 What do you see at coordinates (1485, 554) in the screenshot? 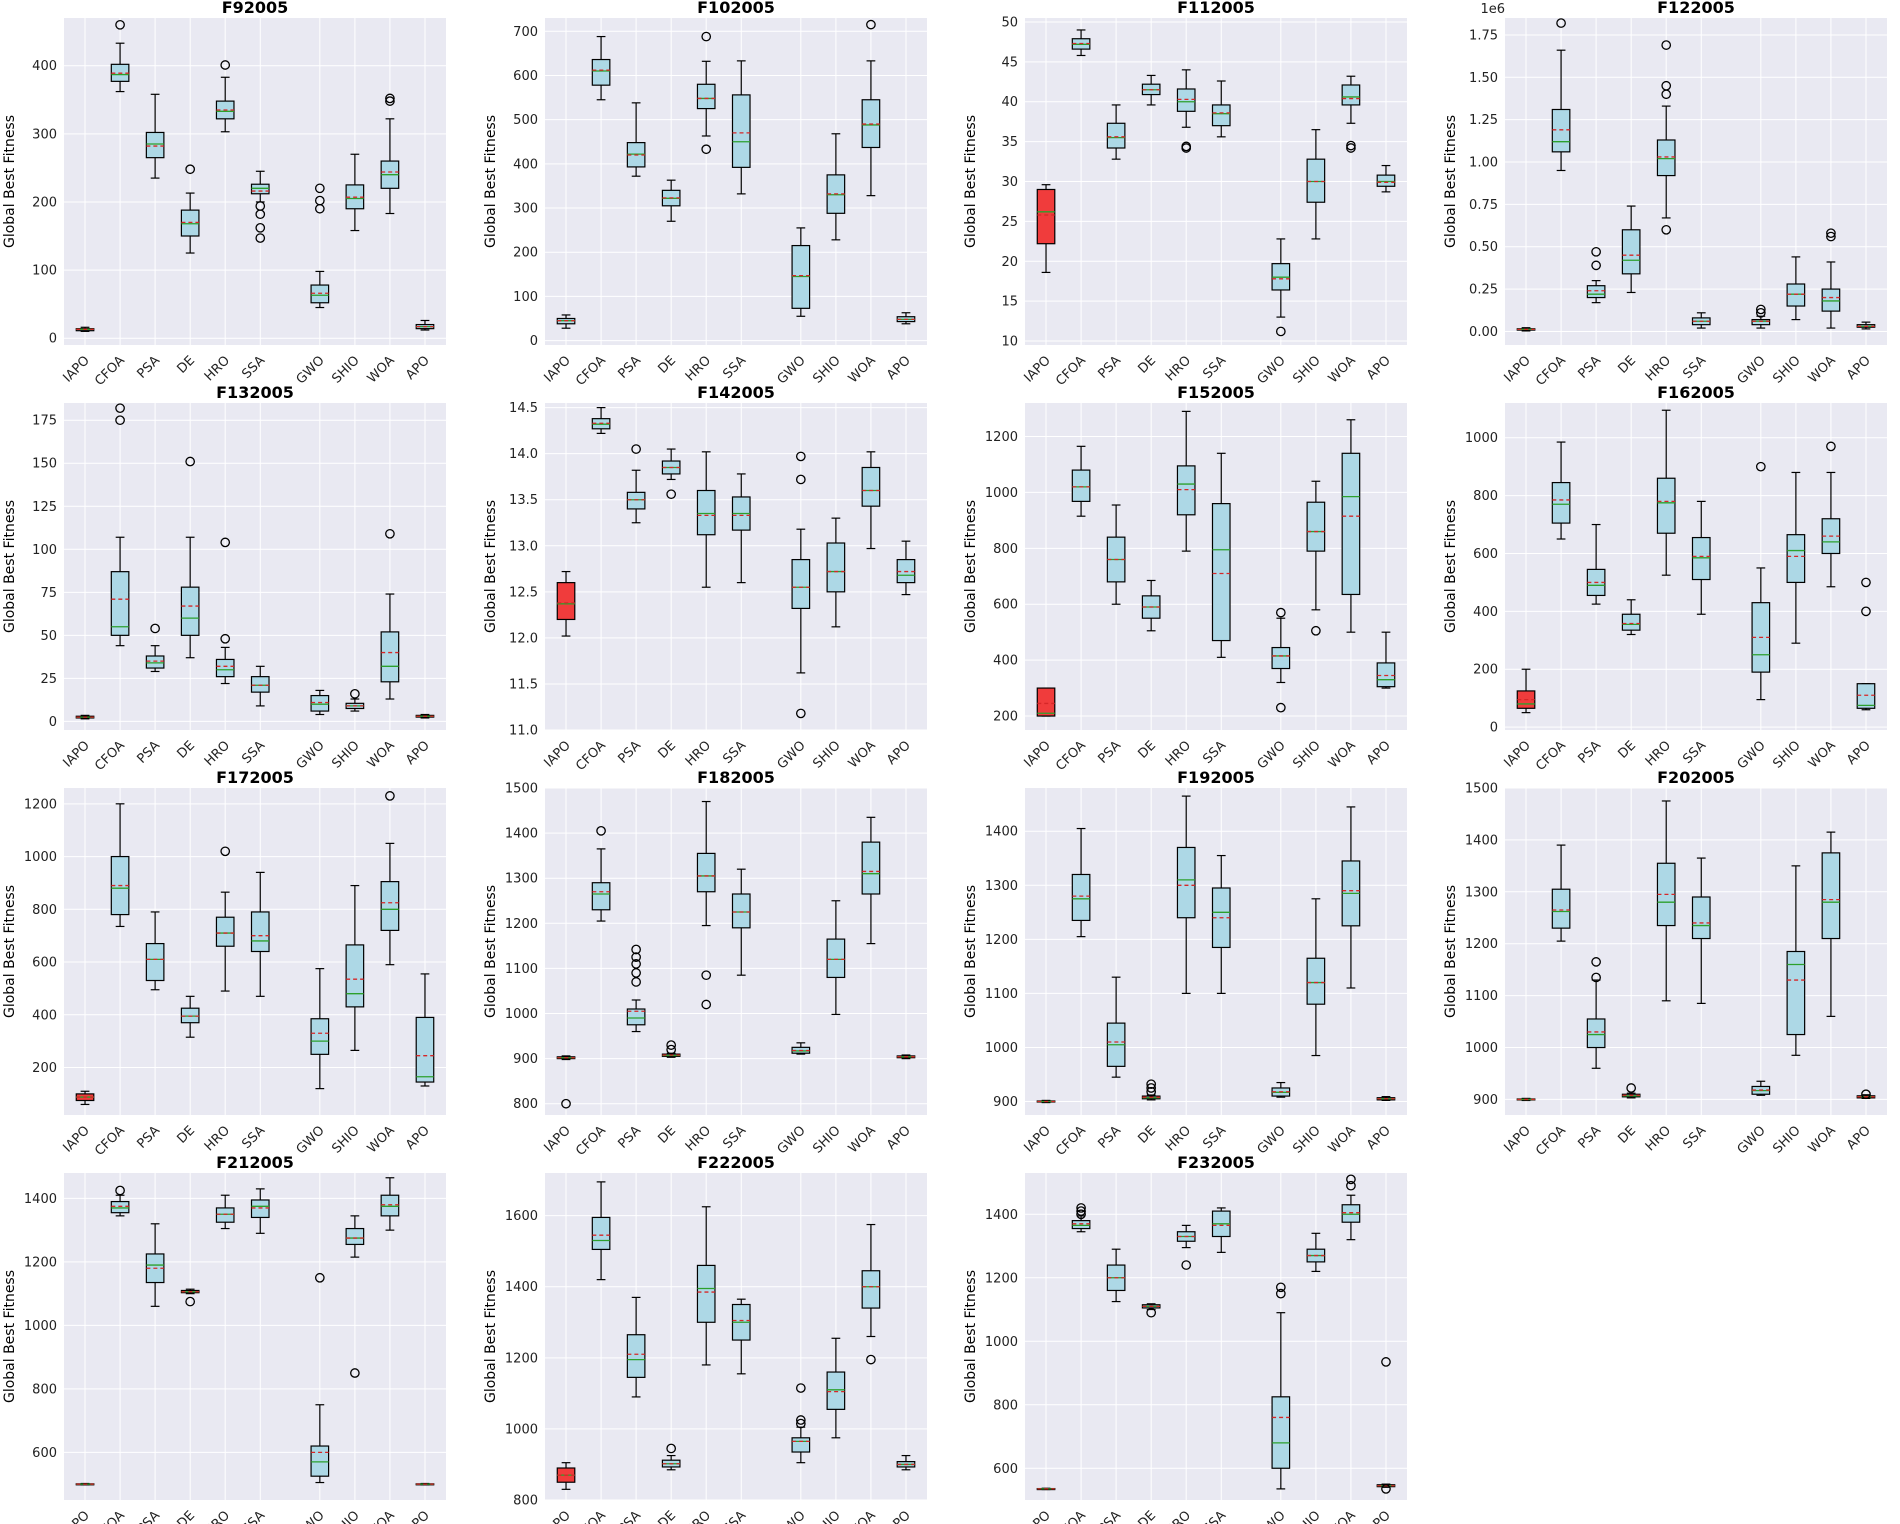
I see `y-tick-label: 600` at bounding box center [1485, 554].